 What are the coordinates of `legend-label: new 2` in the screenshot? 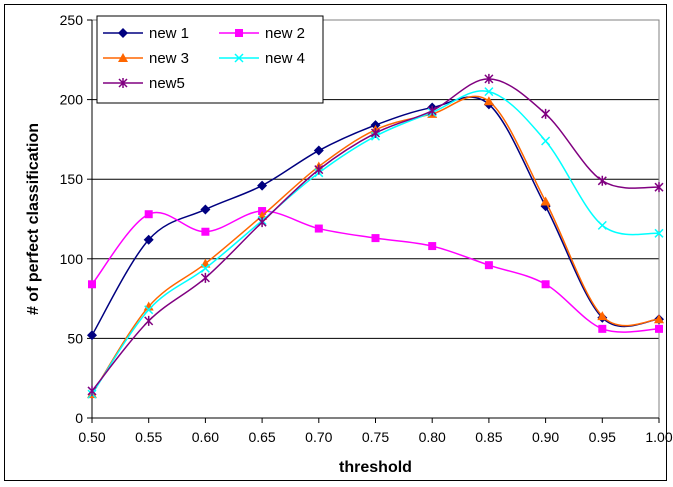 It's located at (285, 33).